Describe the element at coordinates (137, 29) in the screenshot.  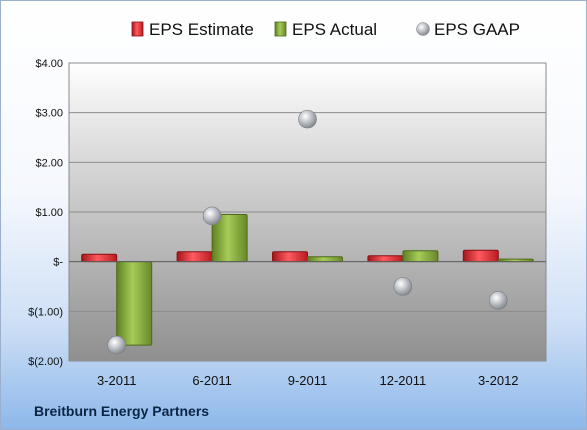
I see `legend-swatch-estimate` at that location.